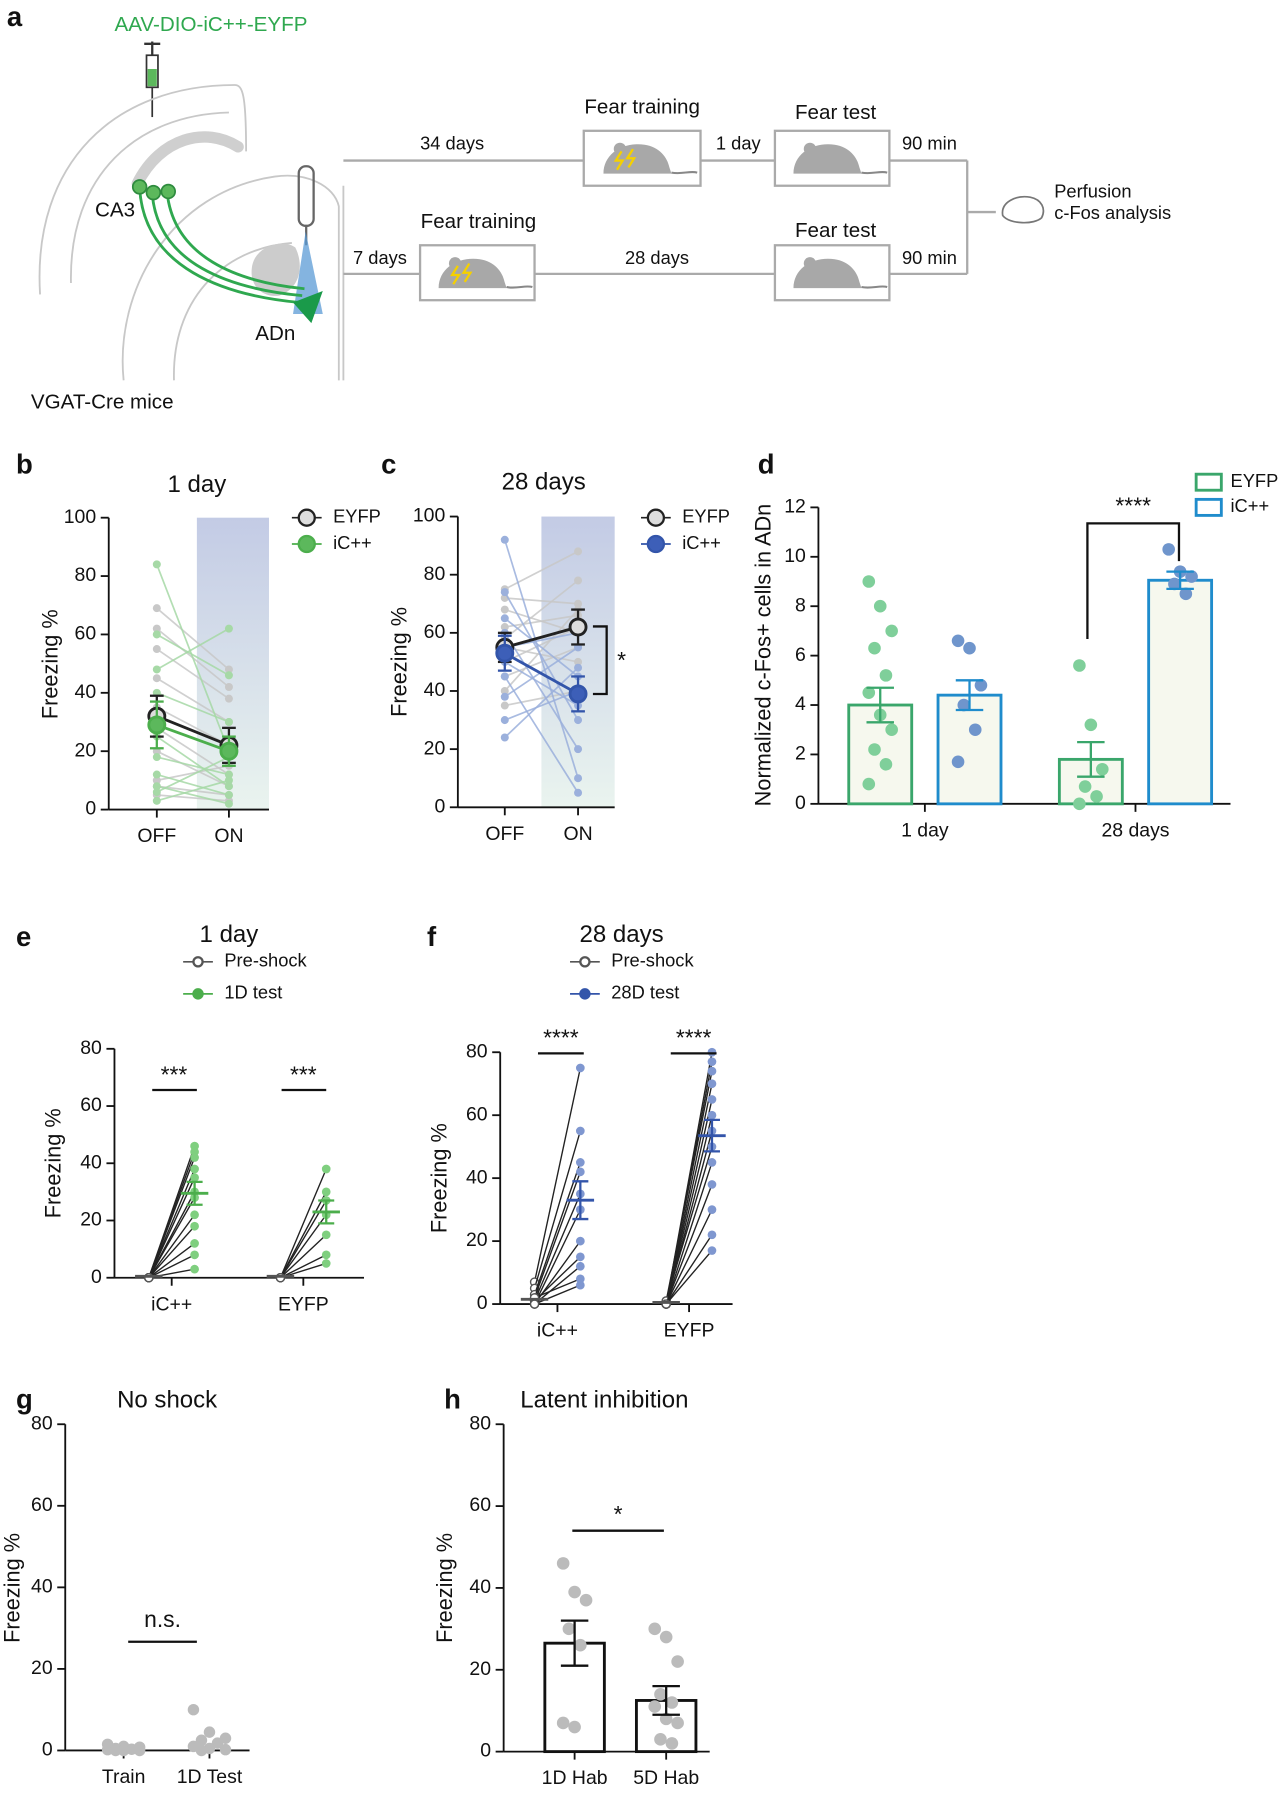 The image size is (1282, 1800). I want to click on y-tick-label: 10, so click(795, 556).